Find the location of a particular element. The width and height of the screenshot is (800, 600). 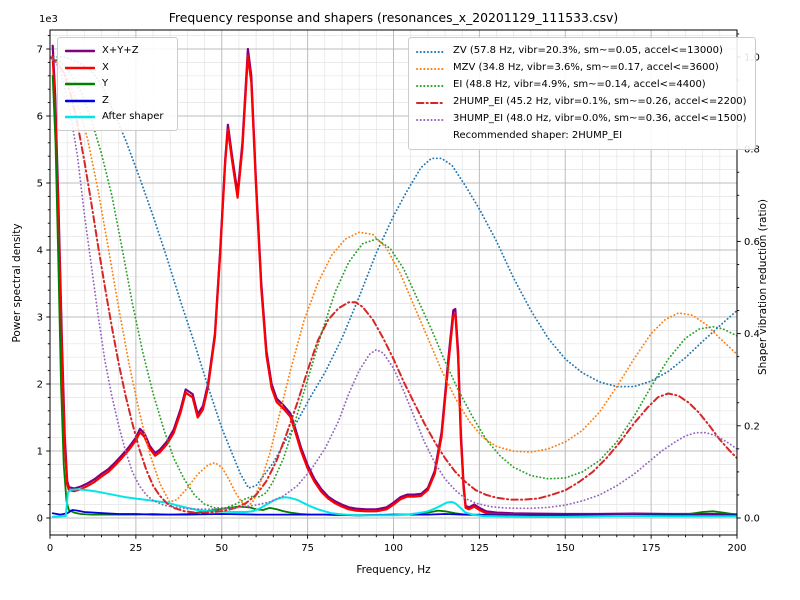

y-right-tick-label: 0.6 is located at coordinates (752, 242).